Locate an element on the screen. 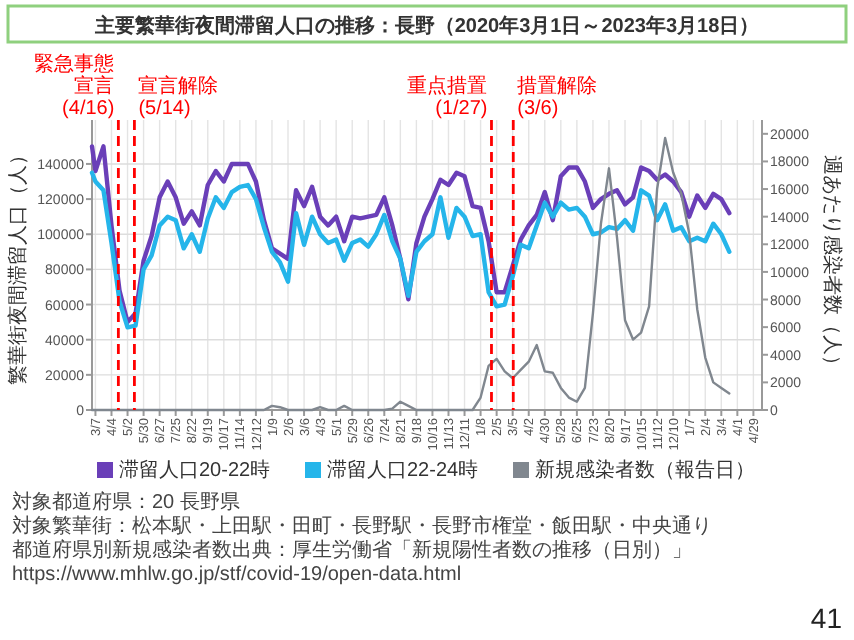  y2-axis-title: 週あたり感染者数（人） is located at coordinates (832, 265).